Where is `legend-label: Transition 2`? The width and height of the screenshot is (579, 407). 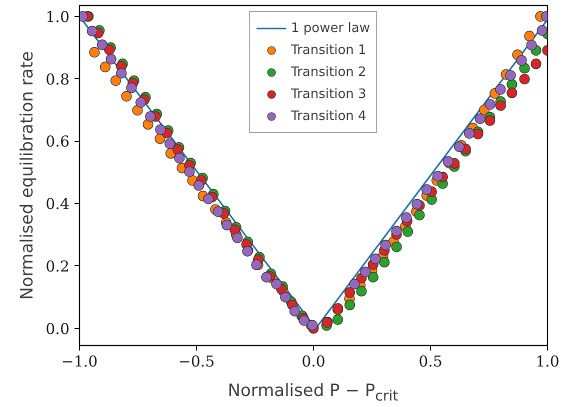 legend-label: Transition 2 is located at coordinates (328, 72).